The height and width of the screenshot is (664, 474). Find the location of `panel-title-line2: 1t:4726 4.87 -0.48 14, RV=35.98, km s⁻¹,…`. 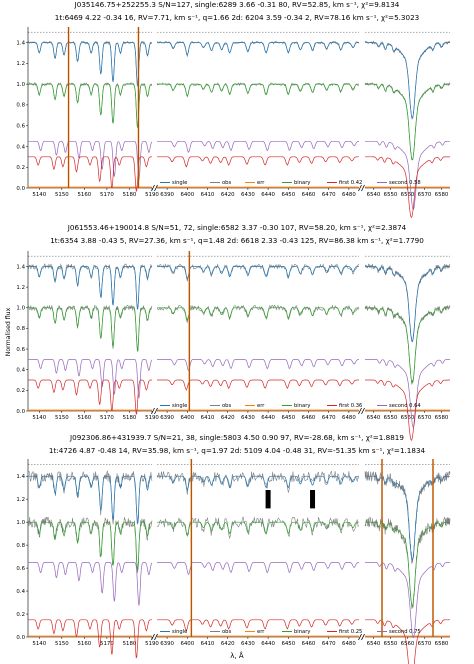

panel-title-line2: 1t:4726 4.87 -0.48 14, RV=35.98, km s⁻¹,… is located at coordinates (237, 450).